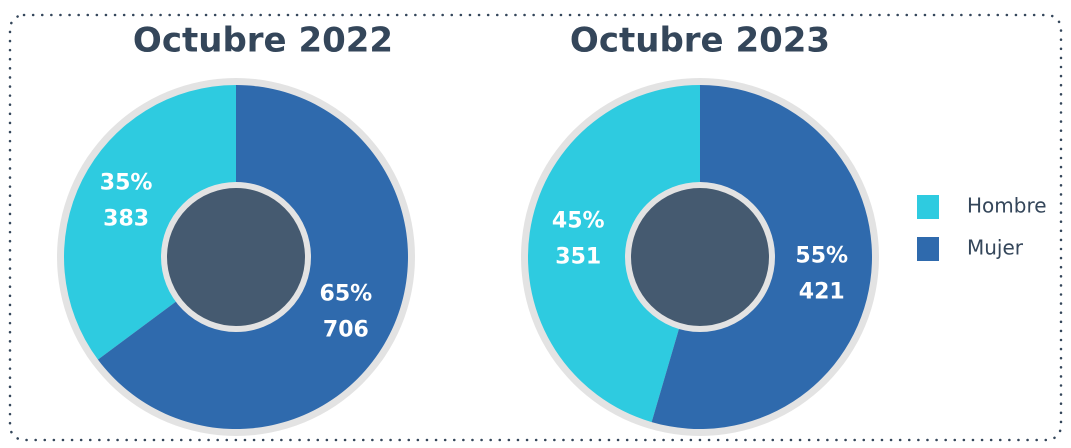  I want to click on value-label: 421, so click(822, 291).